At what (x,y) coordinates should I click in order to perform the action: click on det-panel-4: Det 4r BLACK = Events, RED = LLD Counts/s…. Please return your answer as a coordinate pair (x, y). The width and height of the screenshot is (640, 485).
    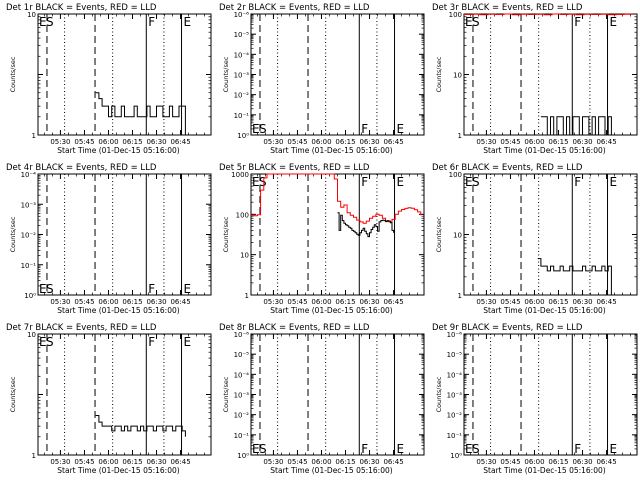
    Looking at the image, I should click on (109, 239).